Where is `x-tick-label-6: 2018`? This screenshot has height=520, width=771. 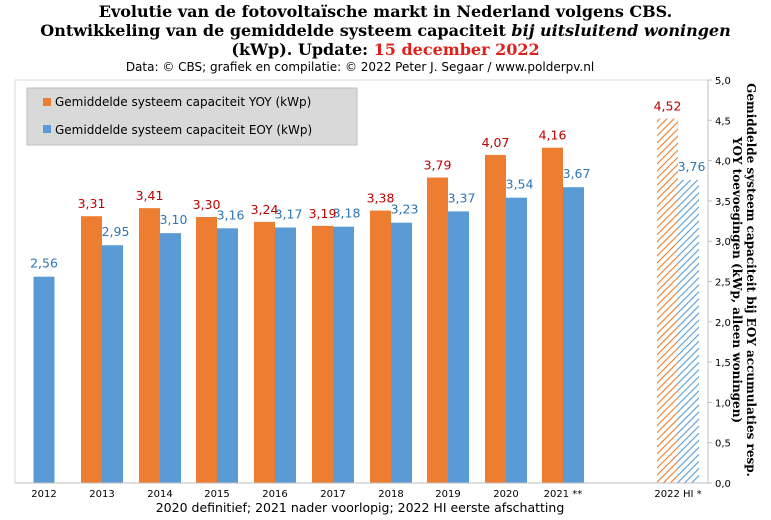
x-tick-label-6: 2018 is located at coordinates (390, 494).